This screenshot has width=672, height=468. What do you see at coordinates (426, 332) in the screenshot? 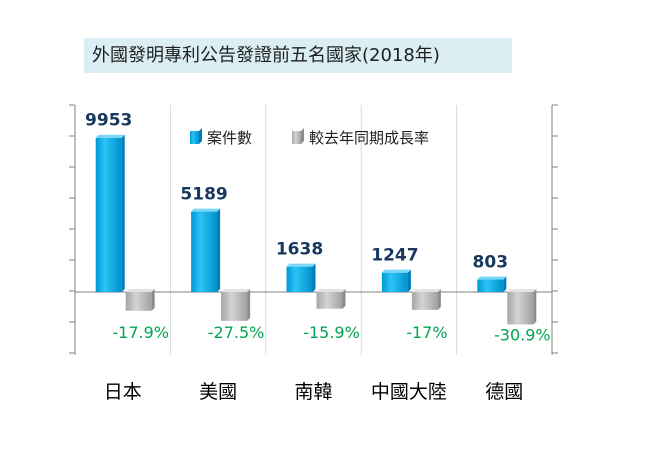
I see `growth-value-label: -17%` at bounding box center [426, 332].